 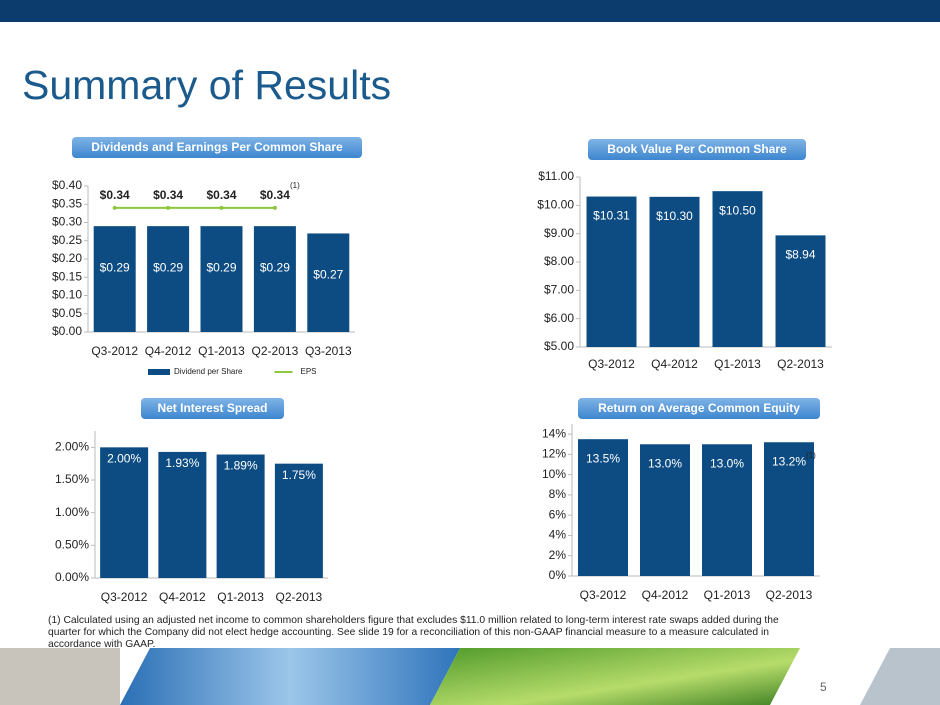 What do you see at coordinates (67, 203) in the screenshot?
I see `y-tick-label: $0.35` at bounding box center [67, 203].